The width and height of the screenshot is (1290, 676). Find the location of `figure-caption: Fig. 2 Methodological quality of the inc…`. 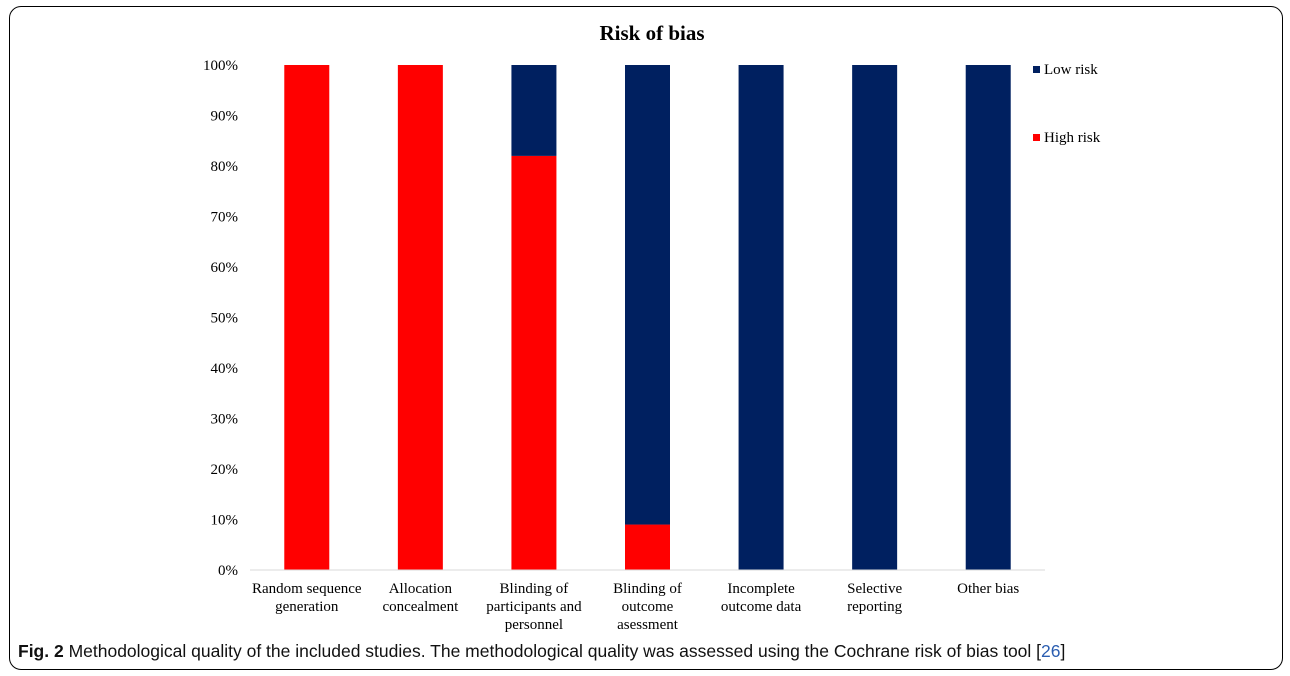

figure-caption: Fig. 2 Methodological quality of the inc… is located at coordinates (648, 651).